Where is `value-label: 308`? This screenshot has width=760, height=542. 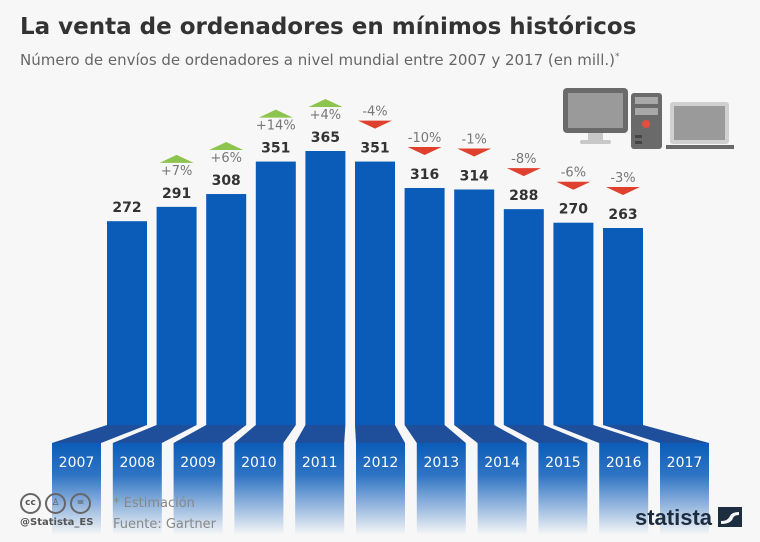
value-label: 308 is located at coordinates (226, 181).